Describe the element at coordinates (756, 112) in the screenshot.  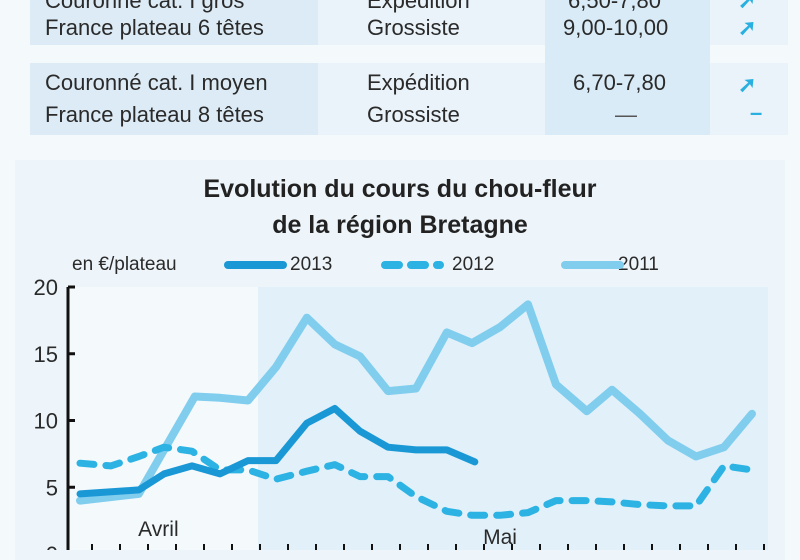
I see `trend-stable-icon: –` at that location.